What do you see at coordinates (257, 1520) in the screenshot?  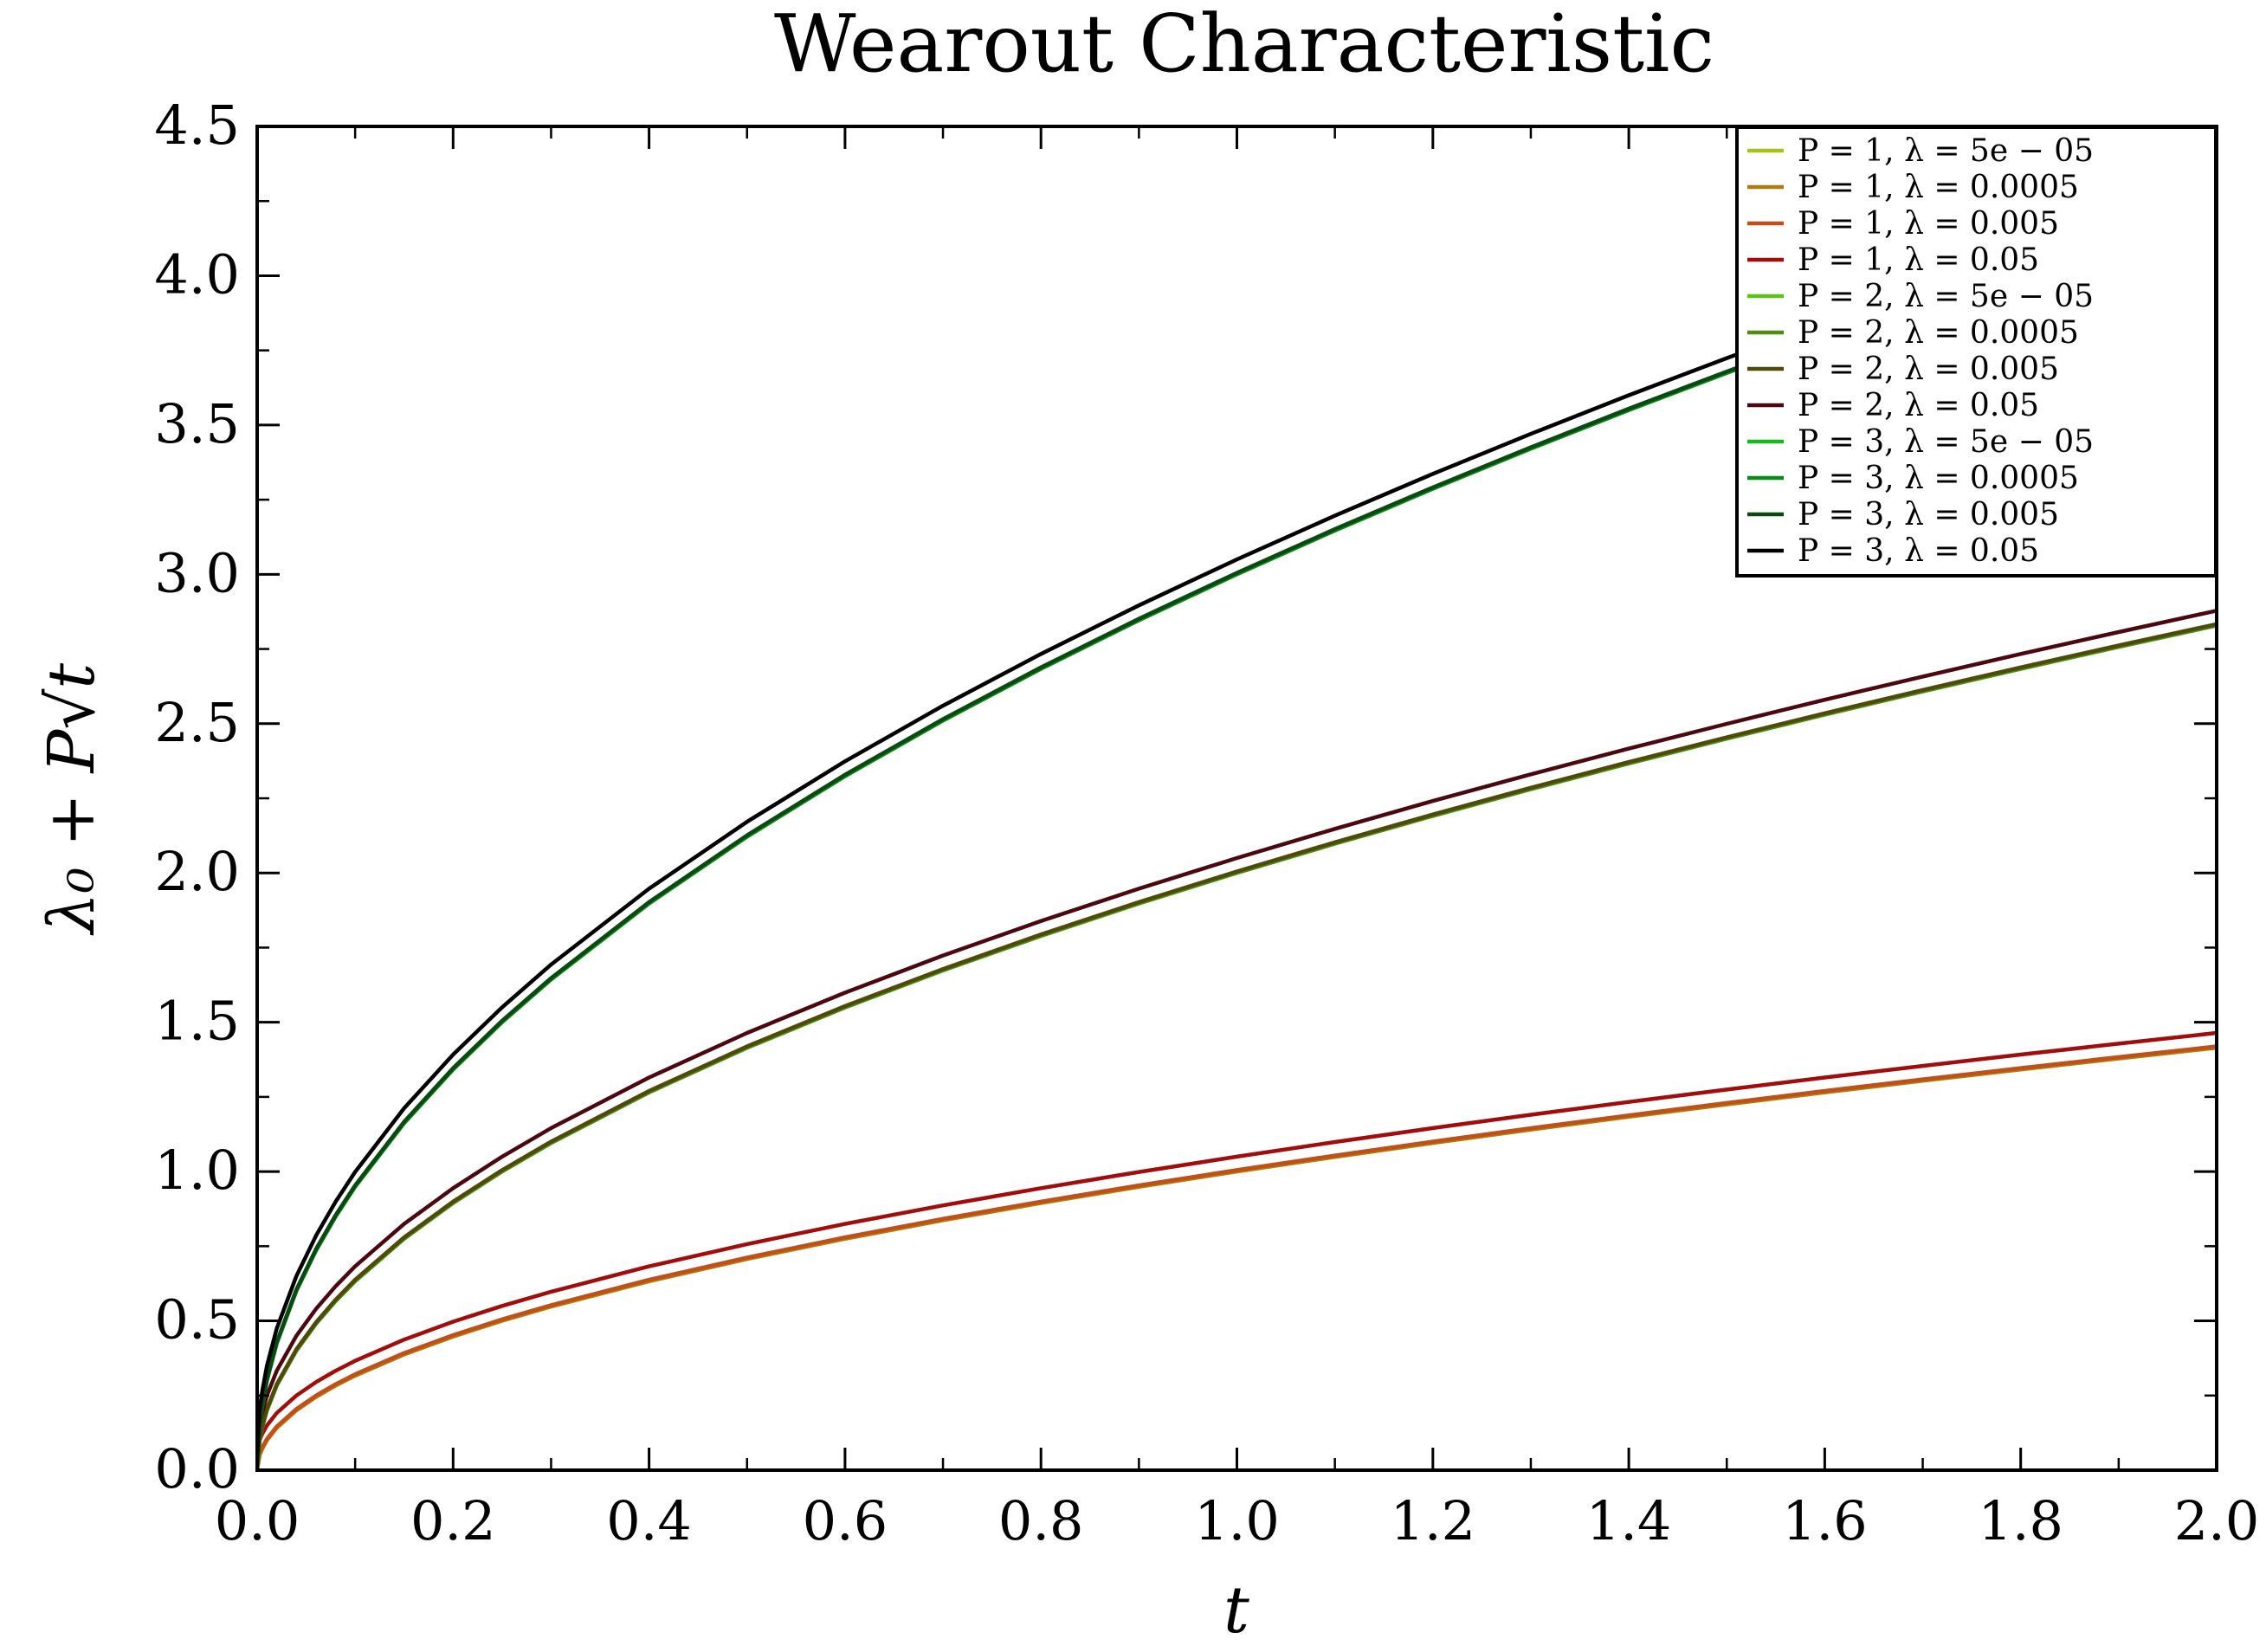 I see `x-tick-label: 0.0` at bounding box center [257, 1520].